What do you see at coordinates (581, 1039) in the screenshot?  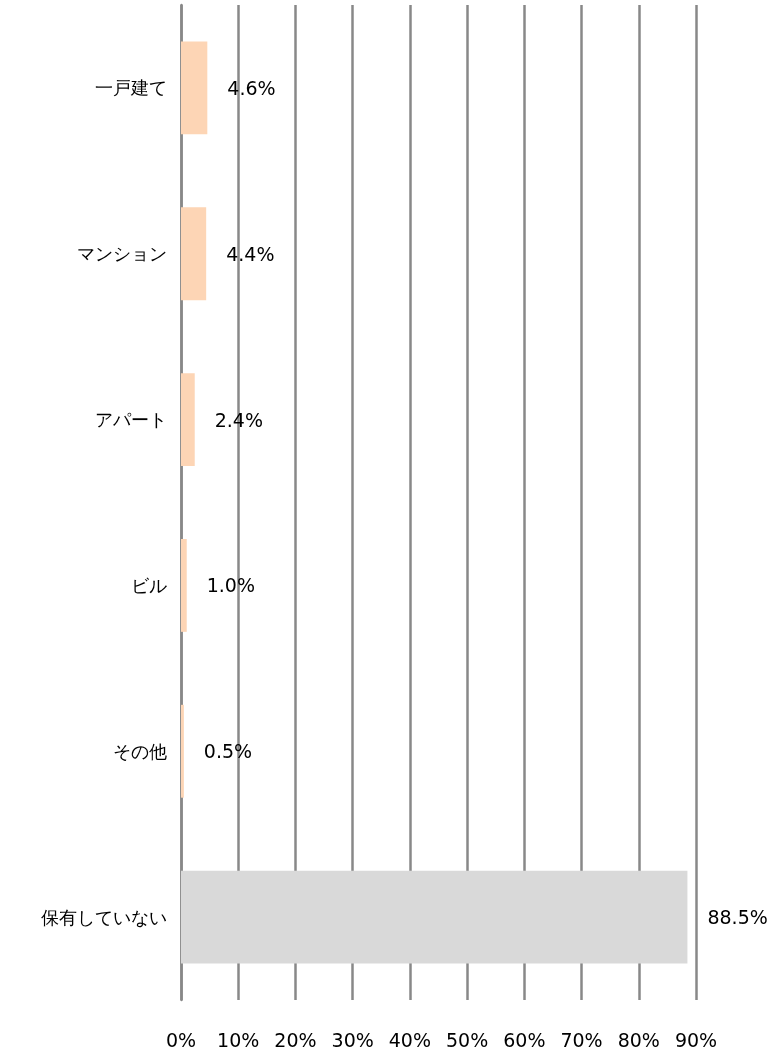 I see `x-tick-label: 70%` at bounding box center [581, 1039].